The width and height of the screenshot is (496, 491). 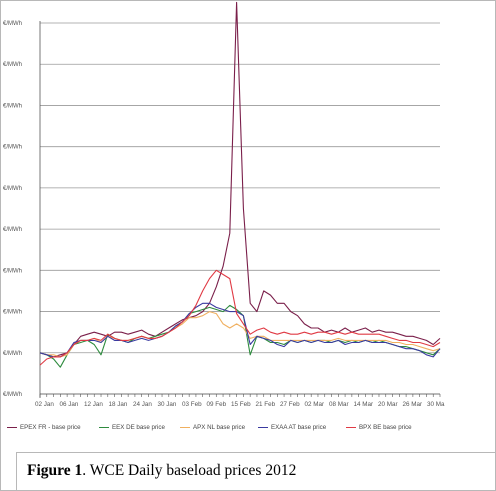 What do you see at coordinates (69, 404) in the screenshot?
I see `x-tick-label: 06 Jan` at bounding box center [69, 404].